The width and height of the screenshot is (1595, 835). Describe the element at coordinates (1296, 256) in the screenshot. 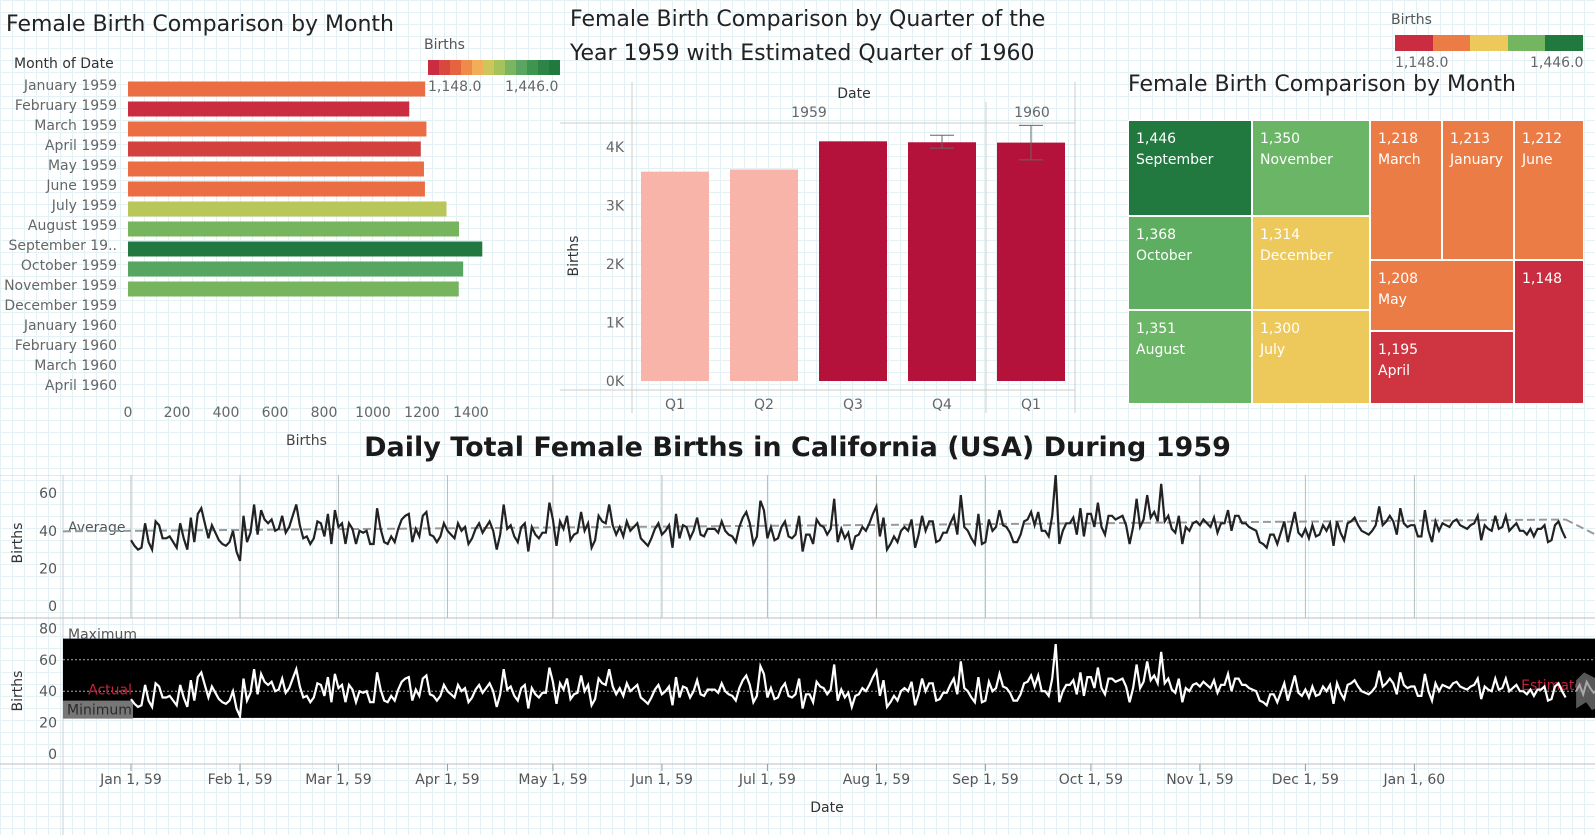

I see `treemap-cell-label: December` at that location.